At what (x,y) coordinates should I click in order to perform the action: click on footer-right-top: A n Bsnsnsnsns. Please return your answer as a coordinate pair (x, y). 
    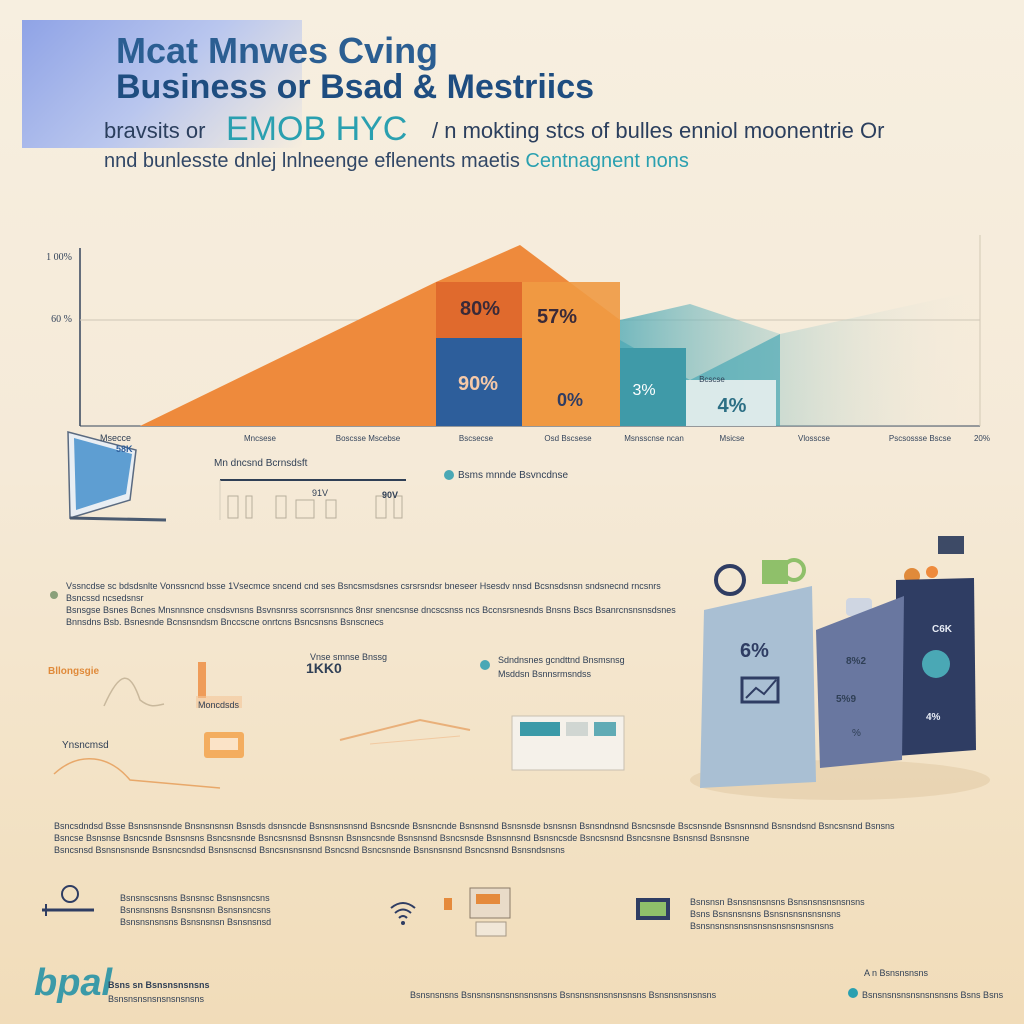
    Looking at the image, I should click on (896, 973).